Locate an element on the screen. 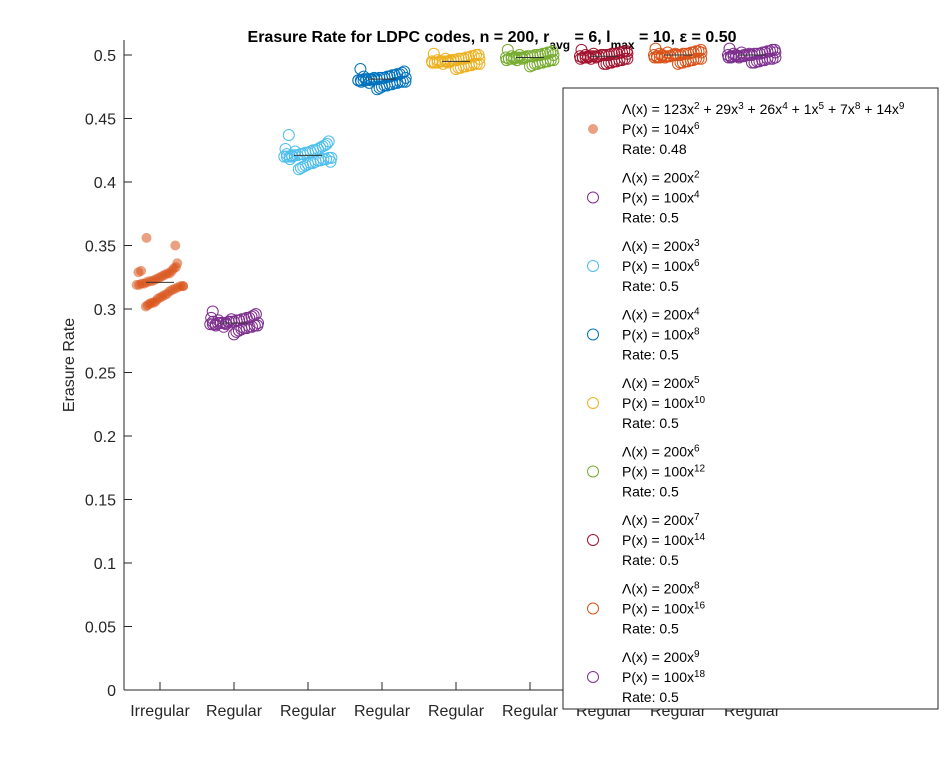  legend-entry-text: P(x) = 100x6 is located at coordinates (661, 266).